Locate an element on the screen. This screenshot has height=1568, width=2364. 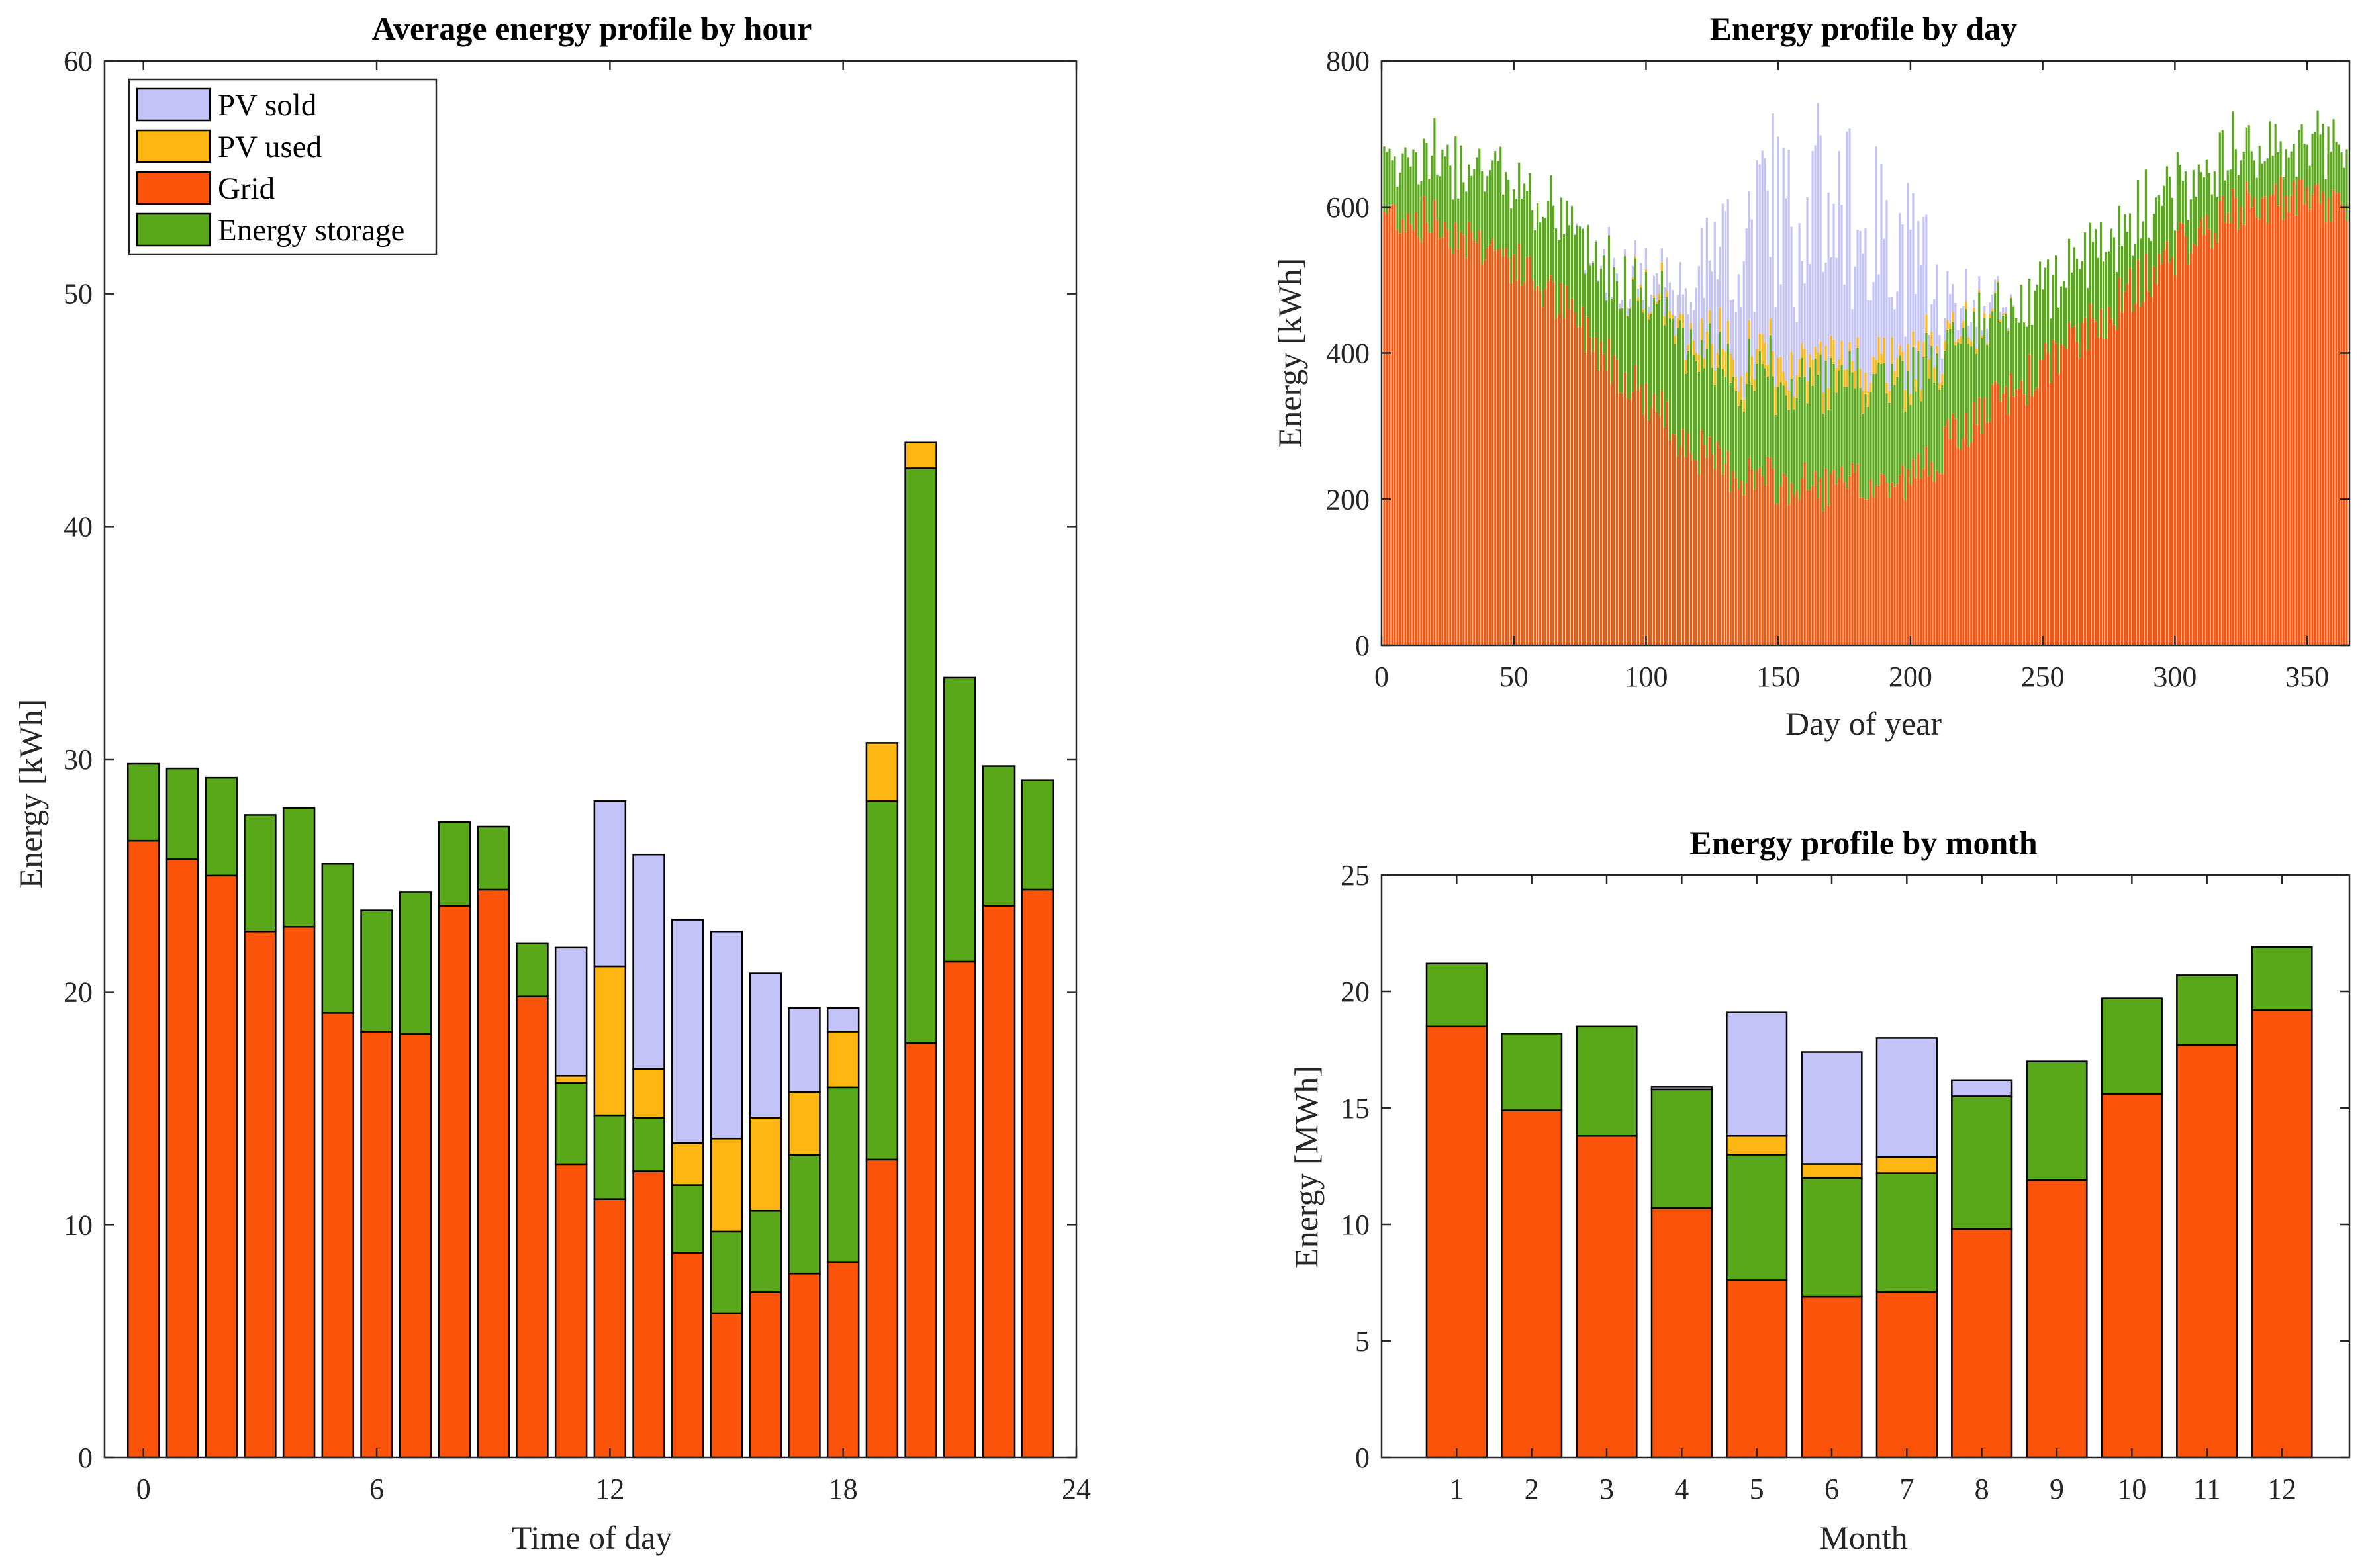
hourly-ytick-label: 30 is located at coordinates (78, 759).